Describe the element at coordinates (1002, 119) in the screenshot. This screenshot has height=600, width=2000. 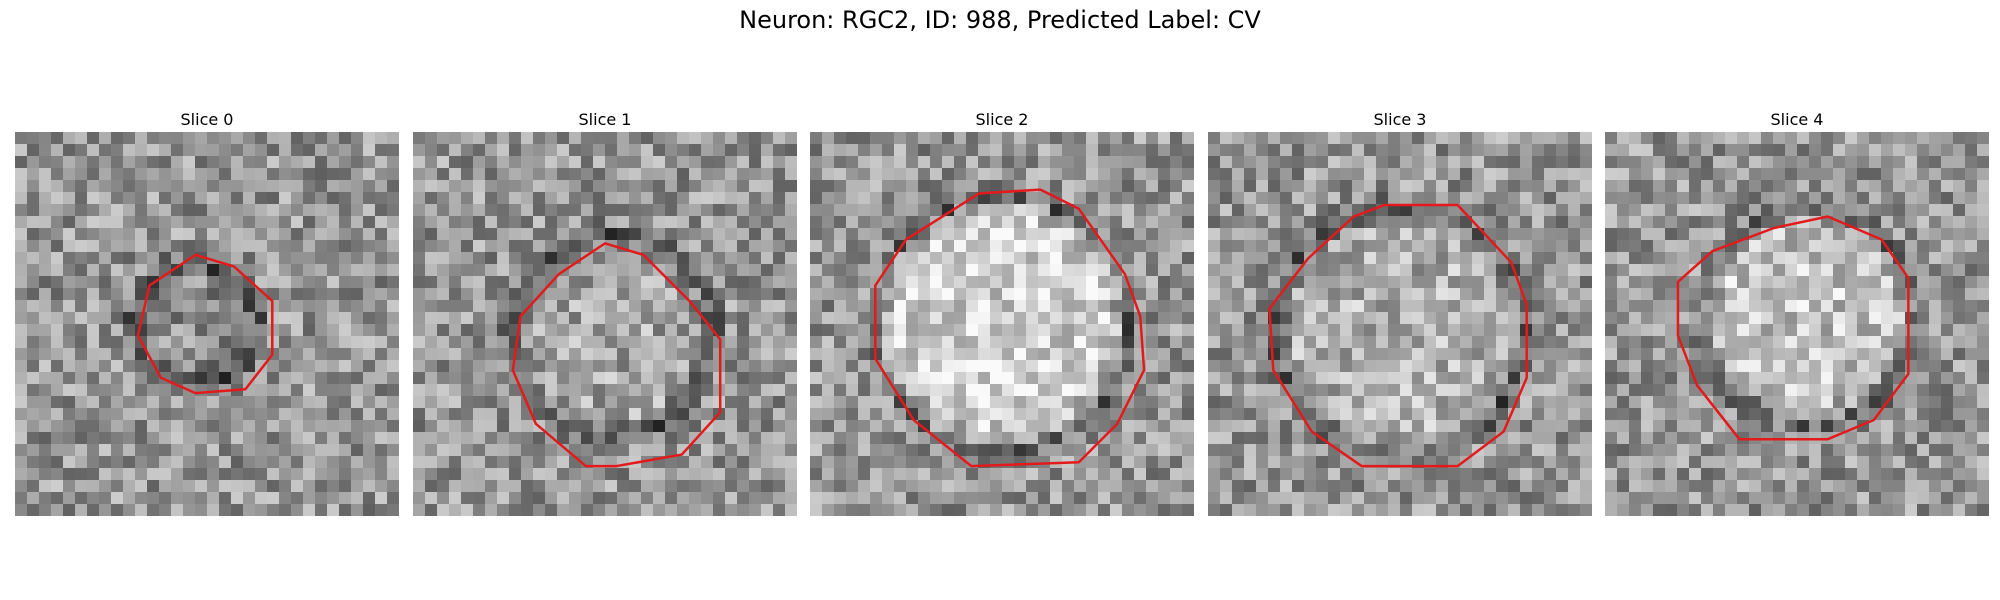
I see `slice-title: Slice 2` at that location.